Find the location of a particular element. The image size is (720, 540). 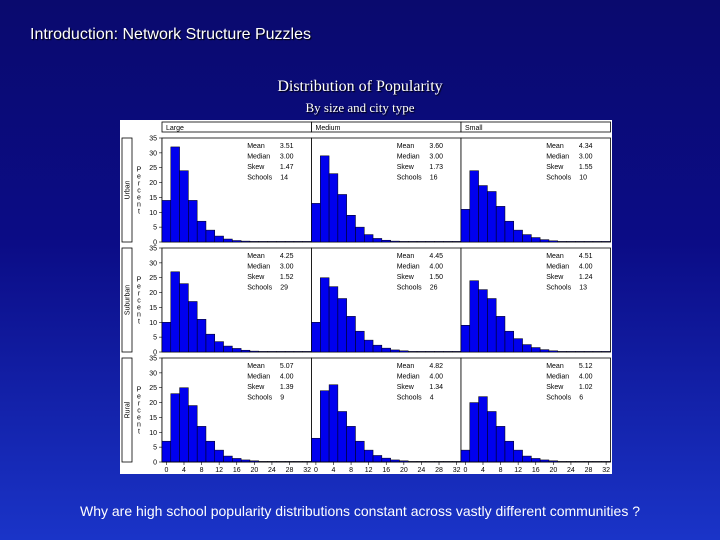

stat-value-mean: 5.12 is located at coordinates (586, 366).